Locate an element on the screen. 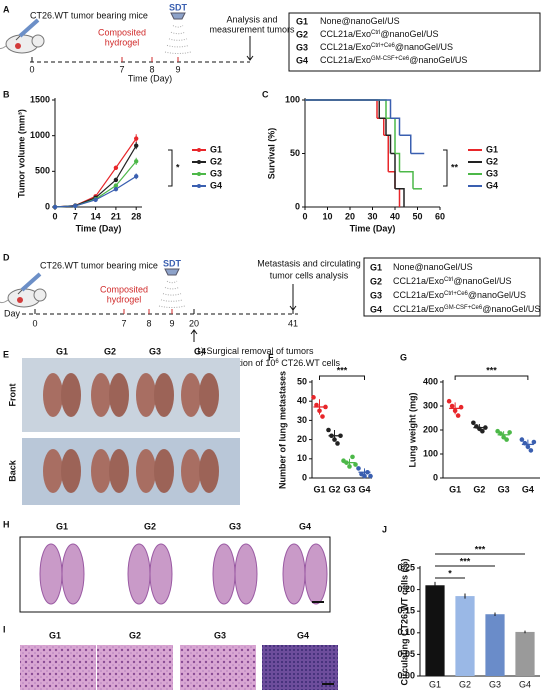 The image size is (546, 692). y-axis-title: Circulating CT26.WT cells (%) is located at coordinates (404, 621).